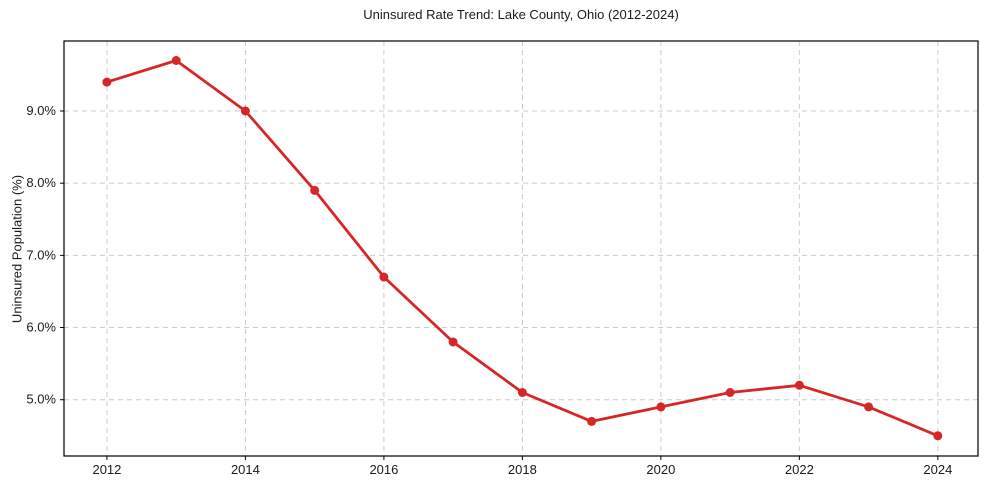 Image resolution: width=989 pixels, height=490 pixels. What do you see at coordinates (799, 469) in the screenshot?
I see `x-tick-label: 2022` at bounding box center [799, 469].